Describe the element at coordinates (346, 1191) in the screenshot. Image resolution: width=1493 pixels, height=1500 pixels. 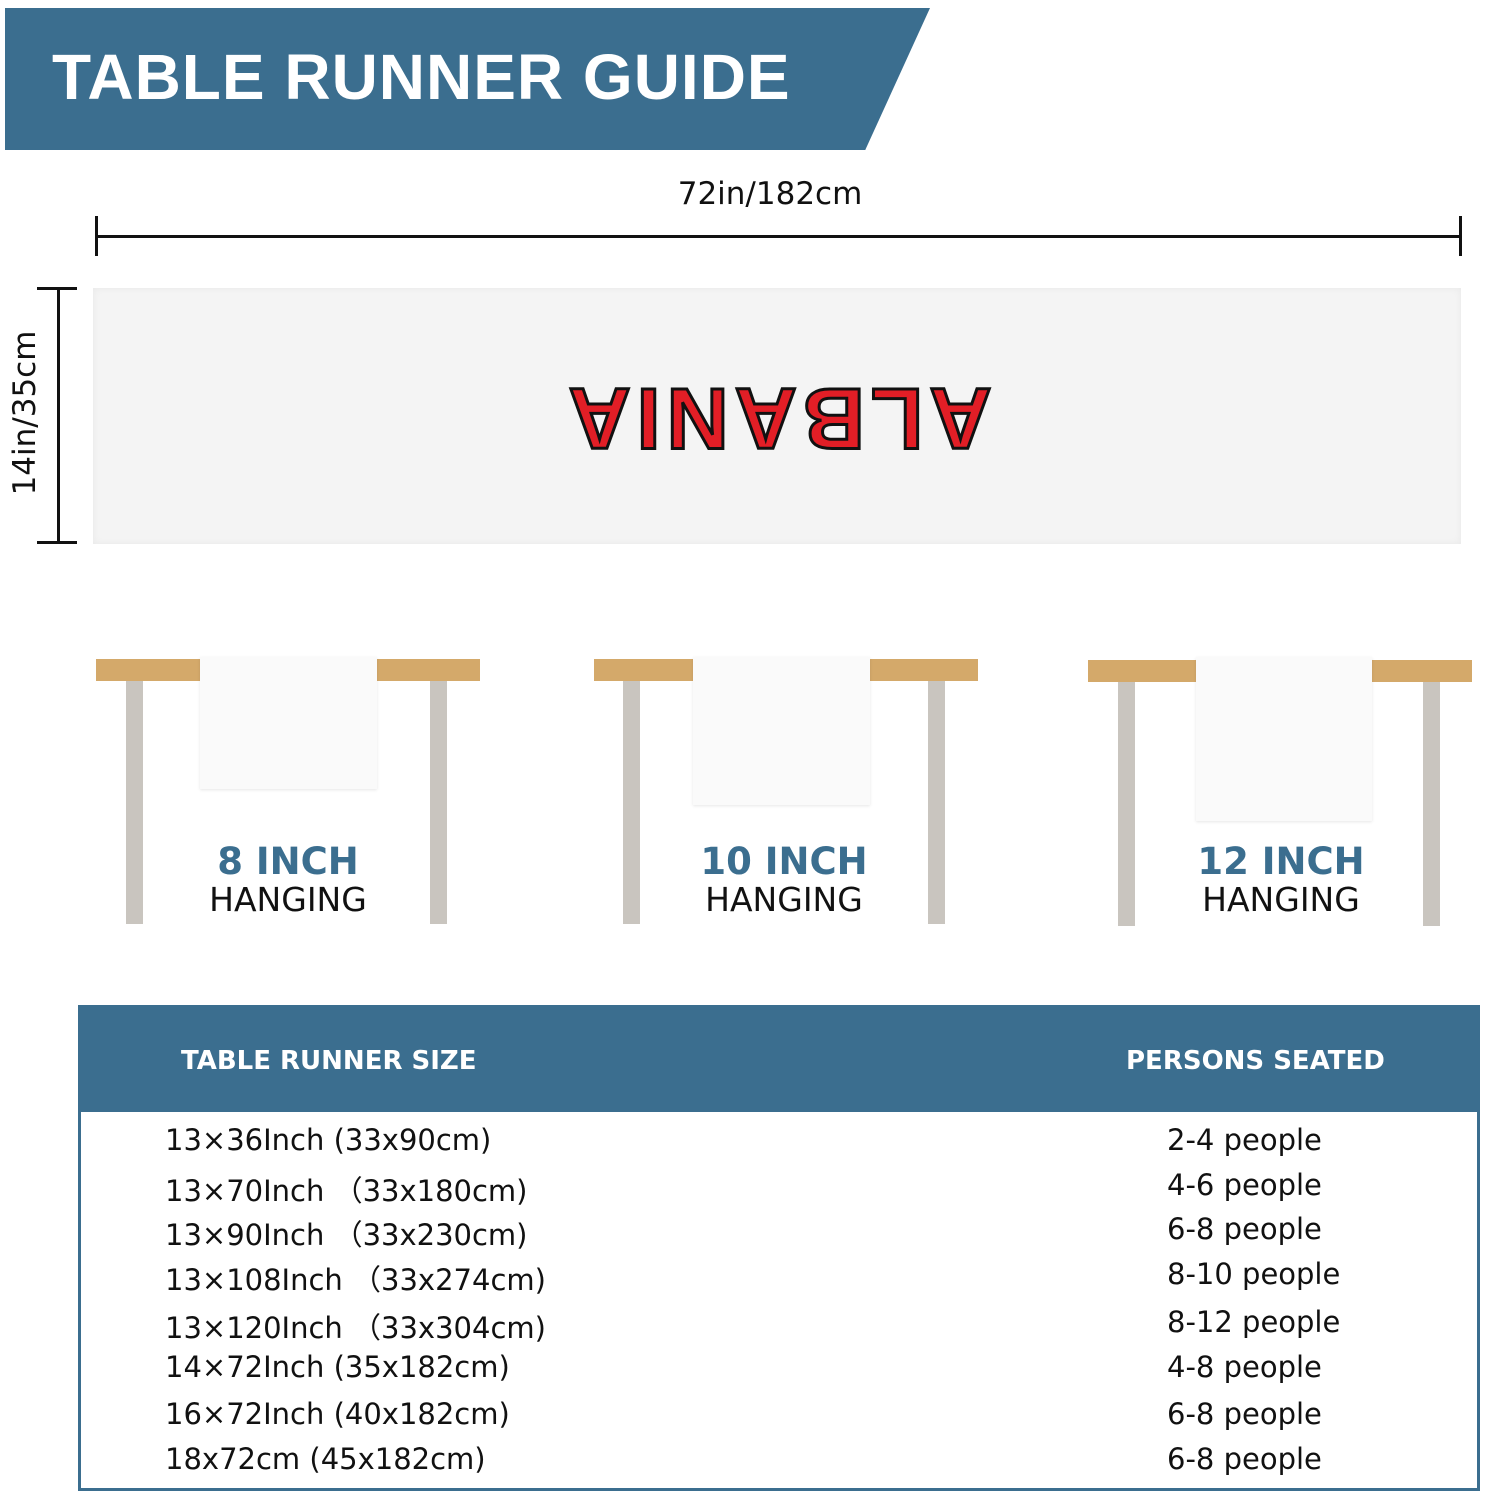
I see `runner-size: 13×70Inch （33x180cm)` at that location.